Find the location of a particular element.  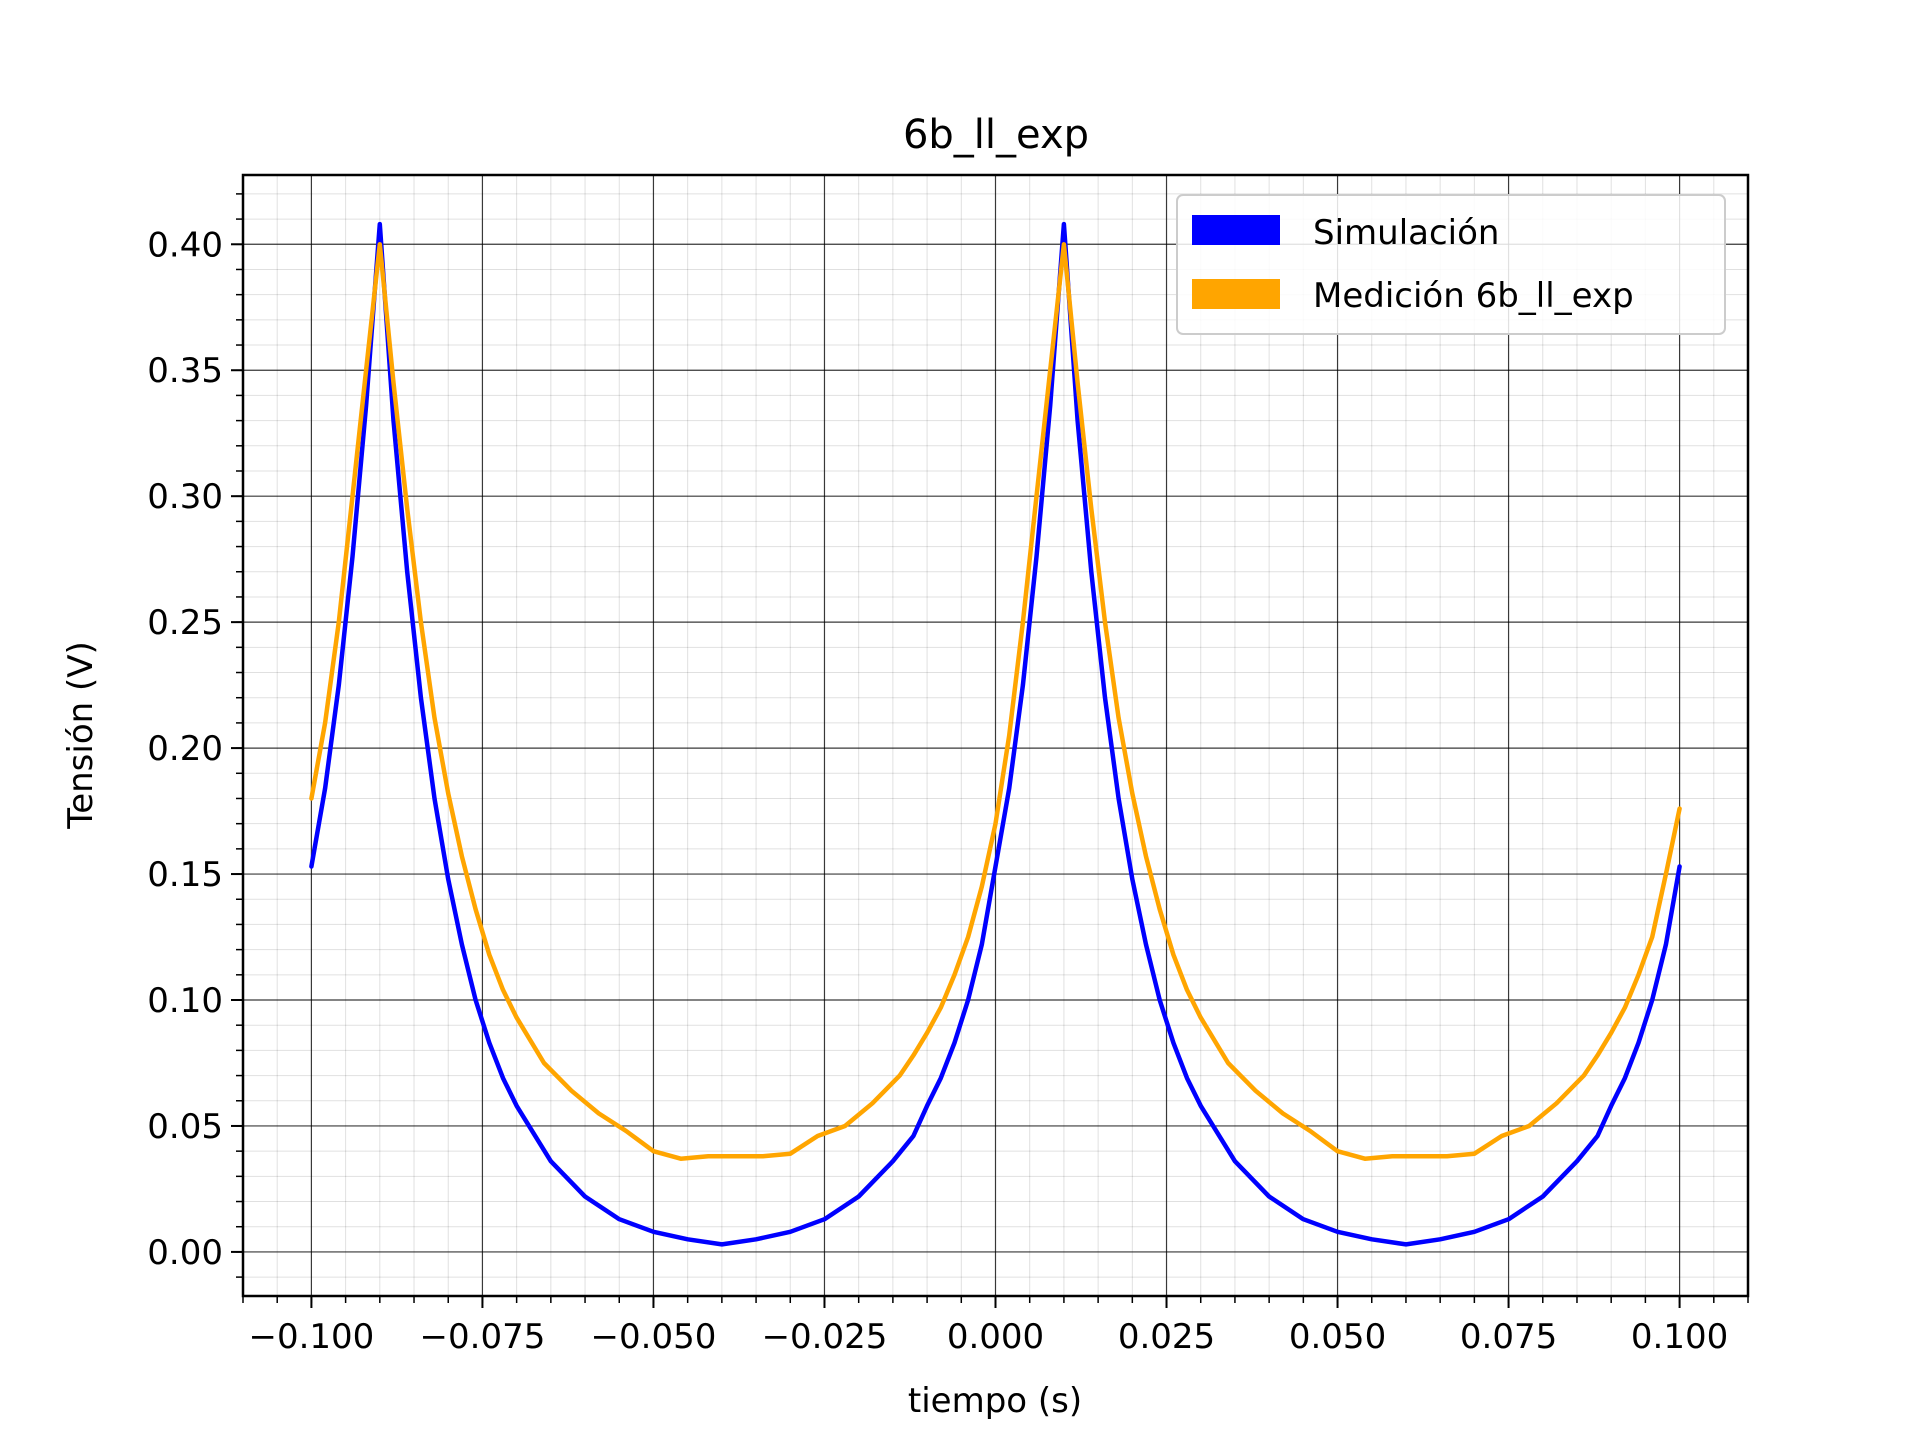

legend-box is located at coordinates (1451, 264).